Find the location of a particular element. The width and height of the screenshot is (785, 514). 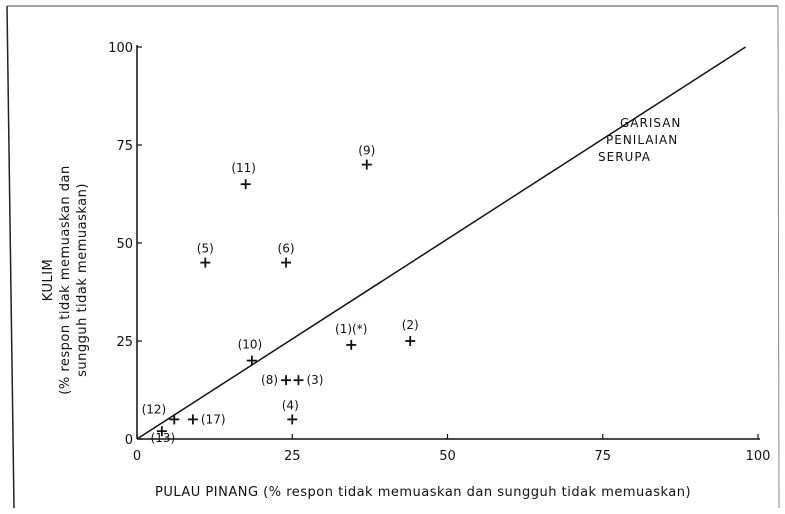

data-point: (13) is located at coordinates (163, 435).